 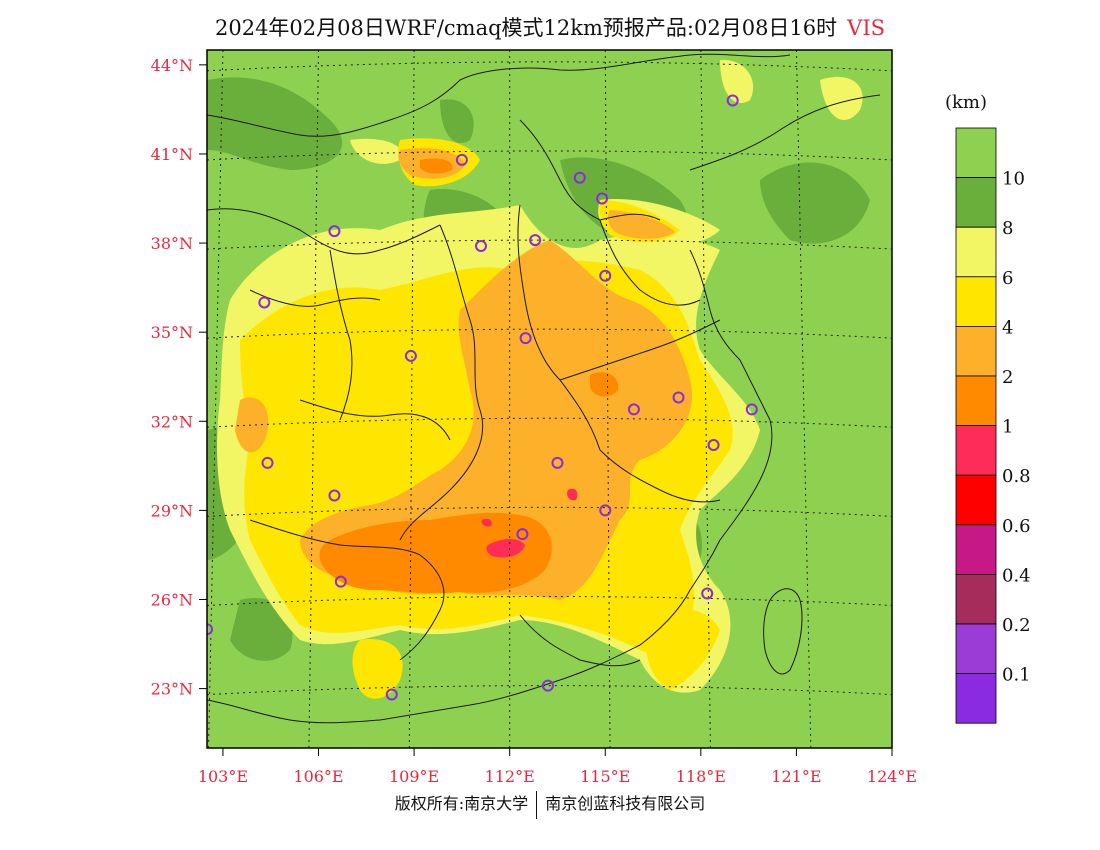 I want to click on latitude-axis: 44°N 41°N 38°N 35°N 32°N 29°N 26°N 23°N, so click(x=179, y=377).